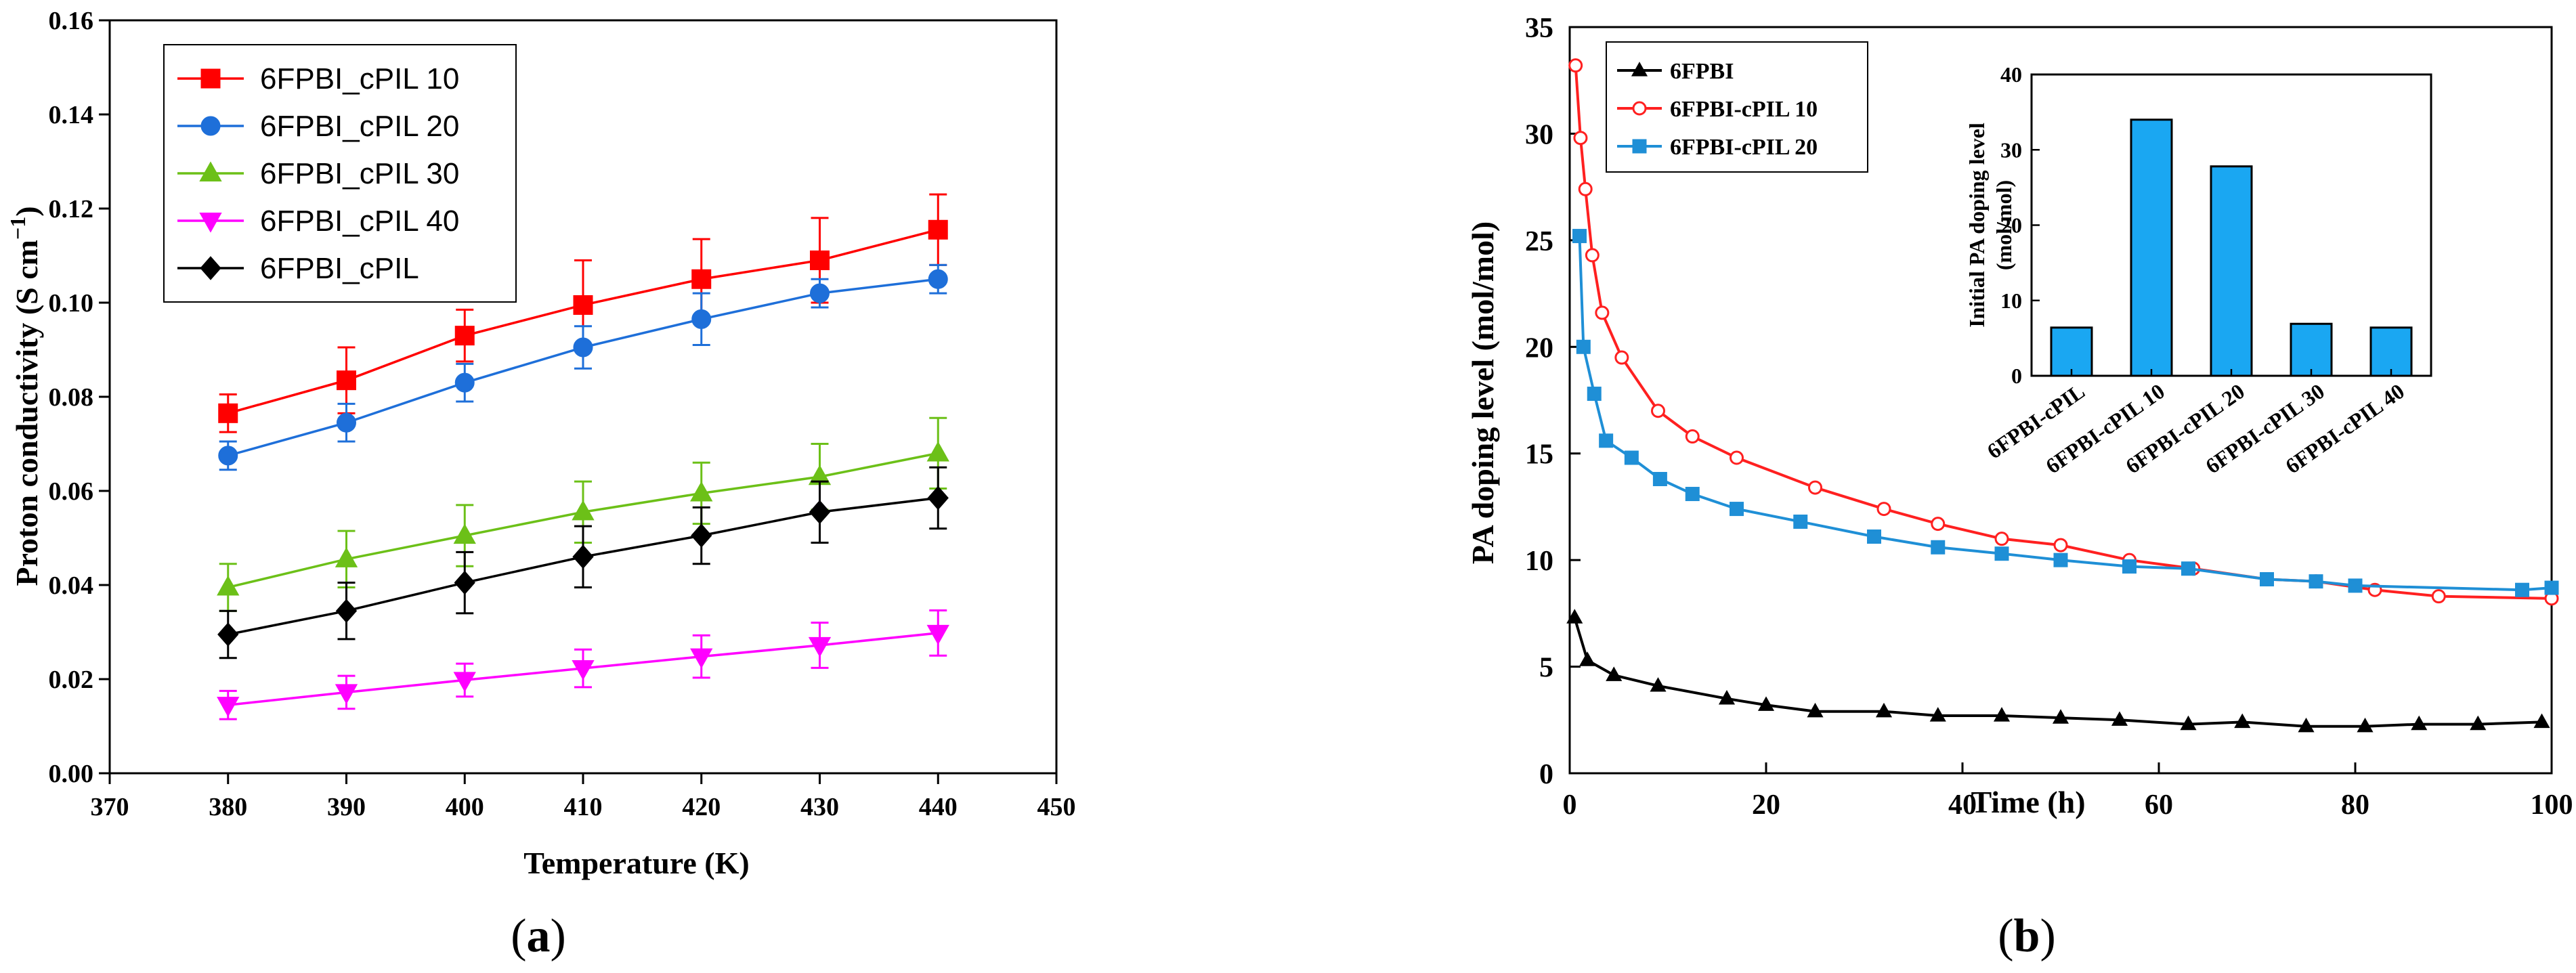 This screenshot has height=973, width=2576. Describe the element at coordinates (1546, 668) in the screenshot. I see `panel-b-y-tick-label: 5` at that location.